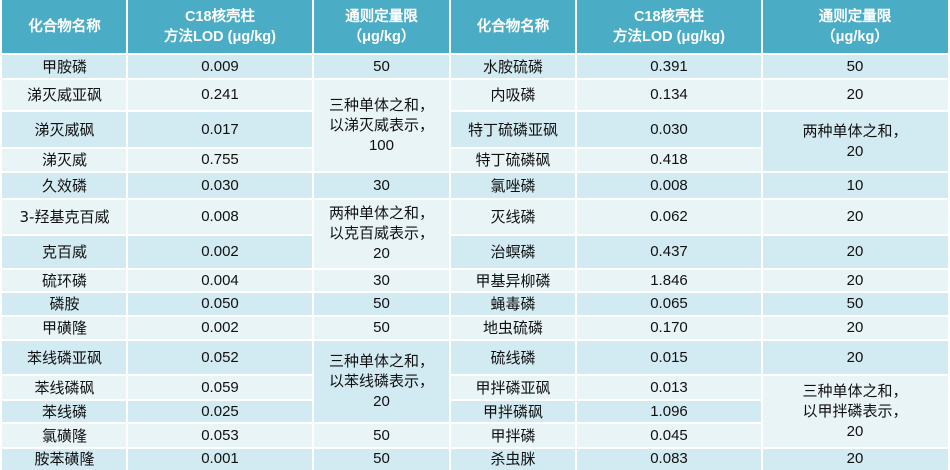 This screenshot has width=950, height=470. Describe the element at coordinates (220, 159) in the screenshot. I see `lod-value: 0.755` at that location.